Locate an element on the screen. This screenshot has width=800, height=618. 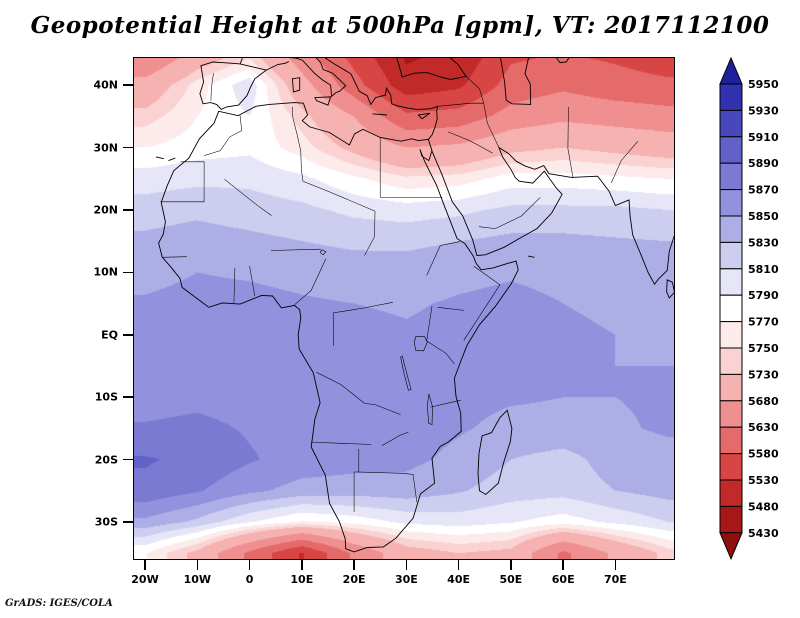
colorbar-label: 5530 is located at coordinates (763, 480).